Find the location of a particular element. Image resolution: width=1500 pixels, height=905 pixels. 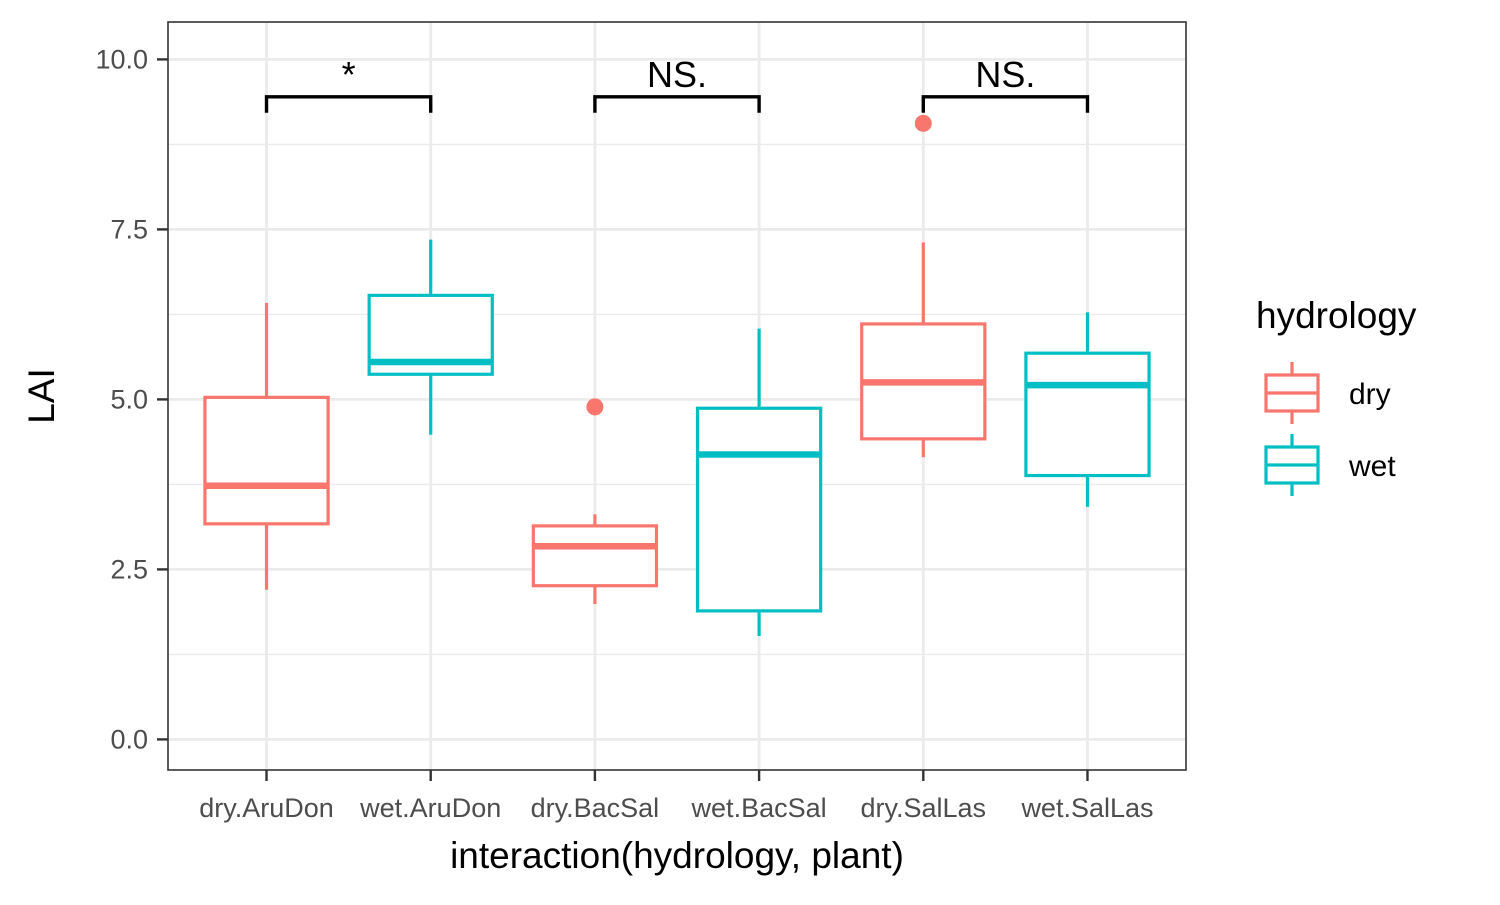

box-wet.SalLas is located at coordinates (1087, 409).